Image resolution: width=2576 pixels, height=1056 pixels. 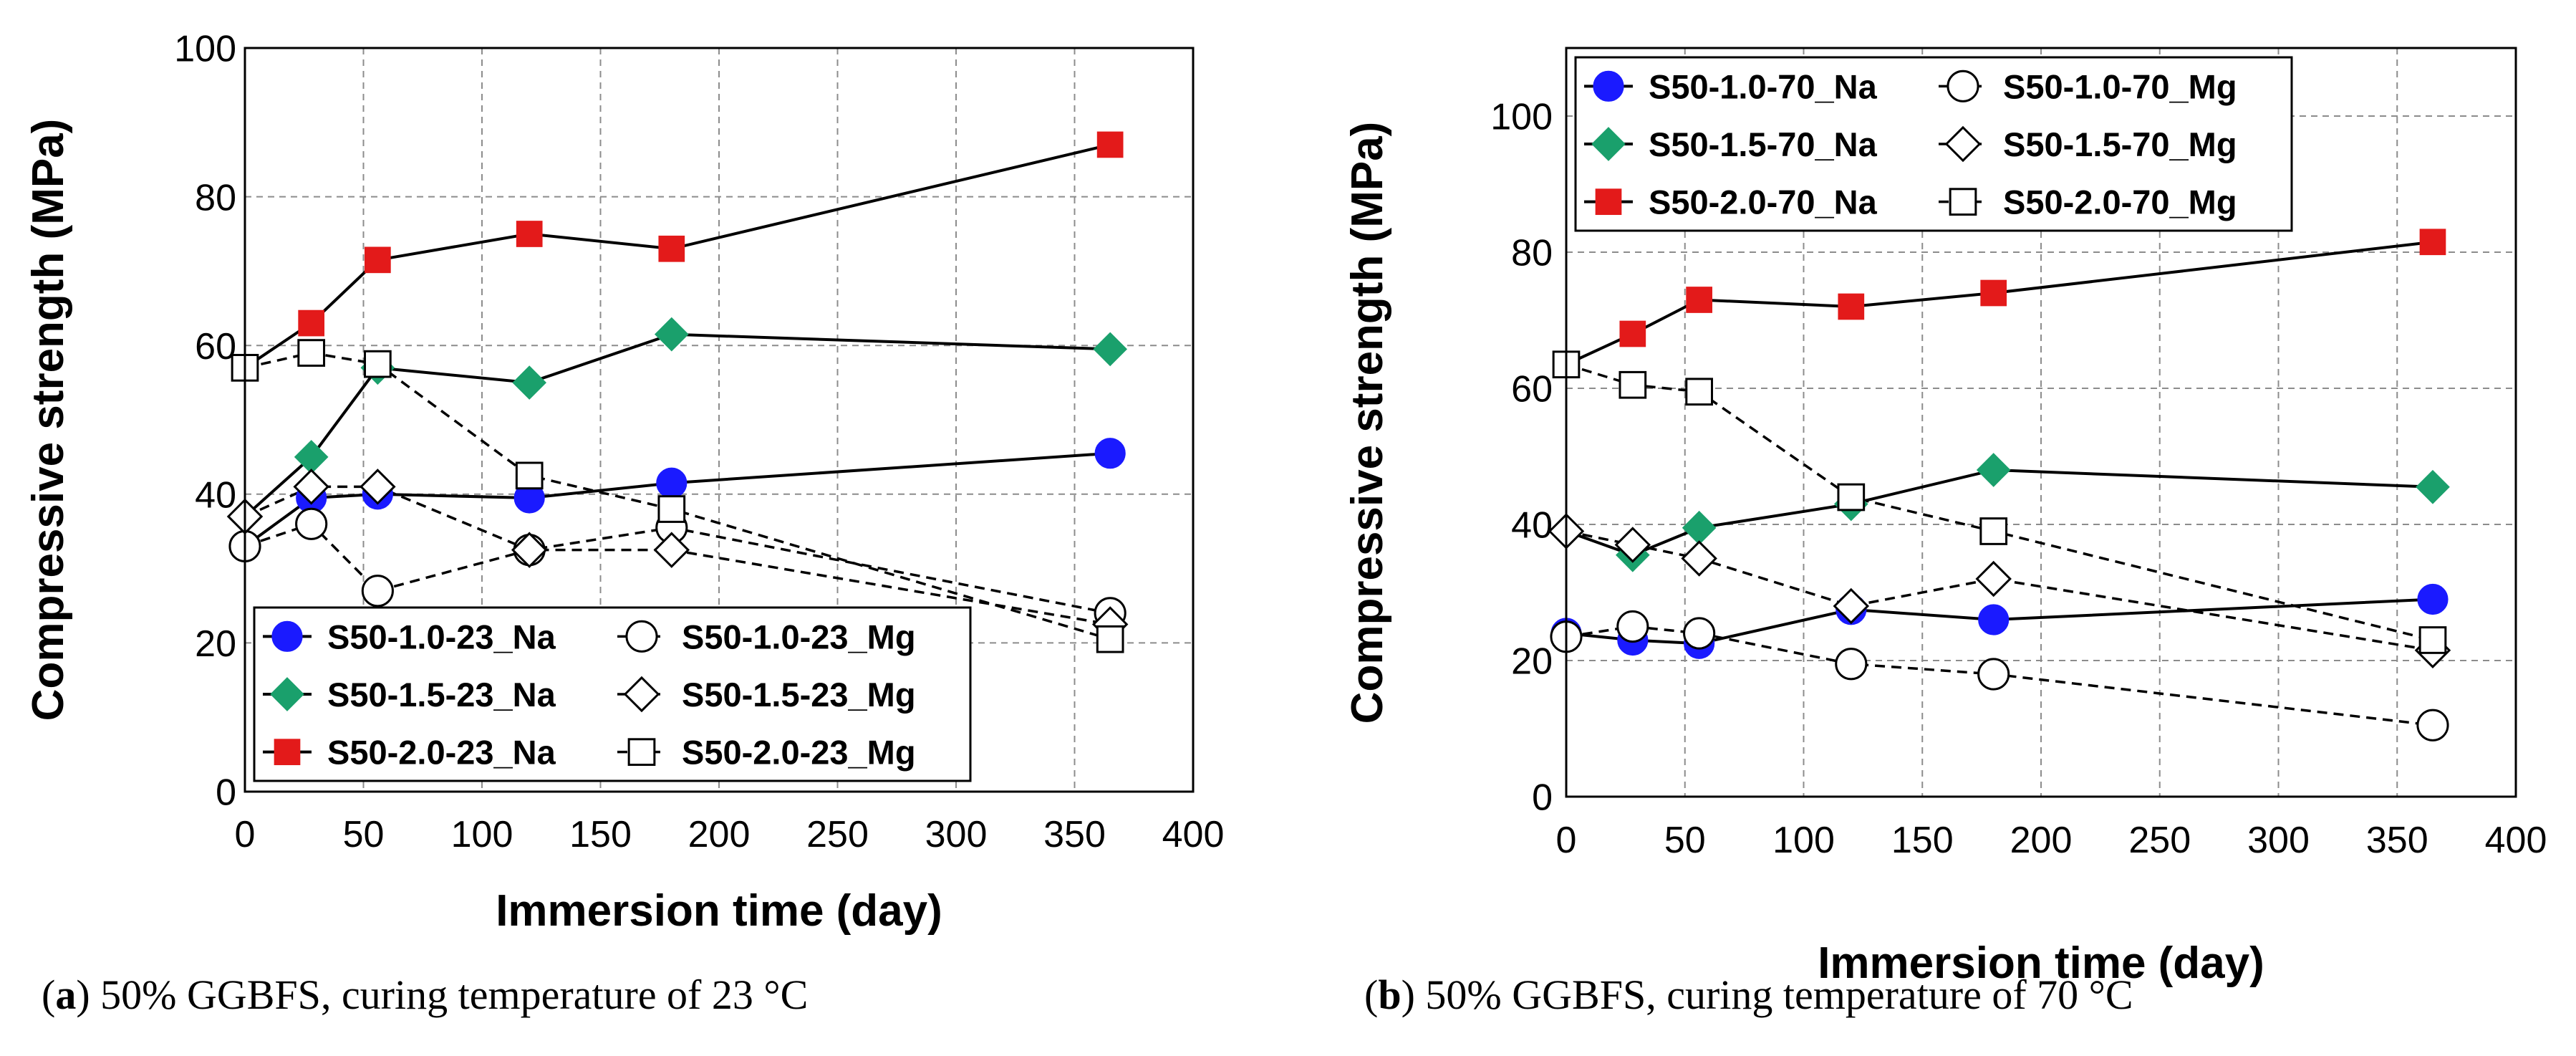 What do you see at coordinates (2120, 86) in the screenshot?
I see `legend-label: S50-1.0-70_Mg` at bounding box center [2120, 86].